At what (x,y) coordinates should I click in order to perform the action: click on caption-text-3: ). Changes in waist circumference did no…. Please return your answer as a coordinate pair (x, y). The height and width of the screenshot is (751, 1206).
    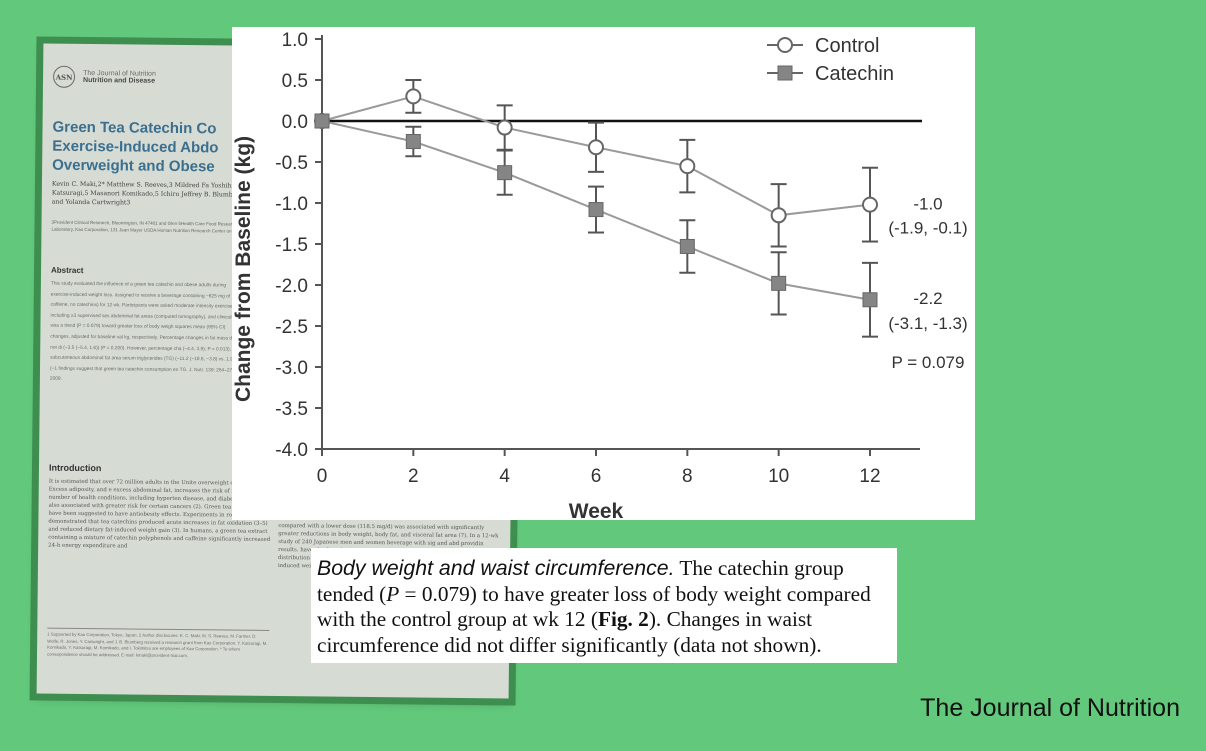
    Looking at the image, I should click on (569, 632).